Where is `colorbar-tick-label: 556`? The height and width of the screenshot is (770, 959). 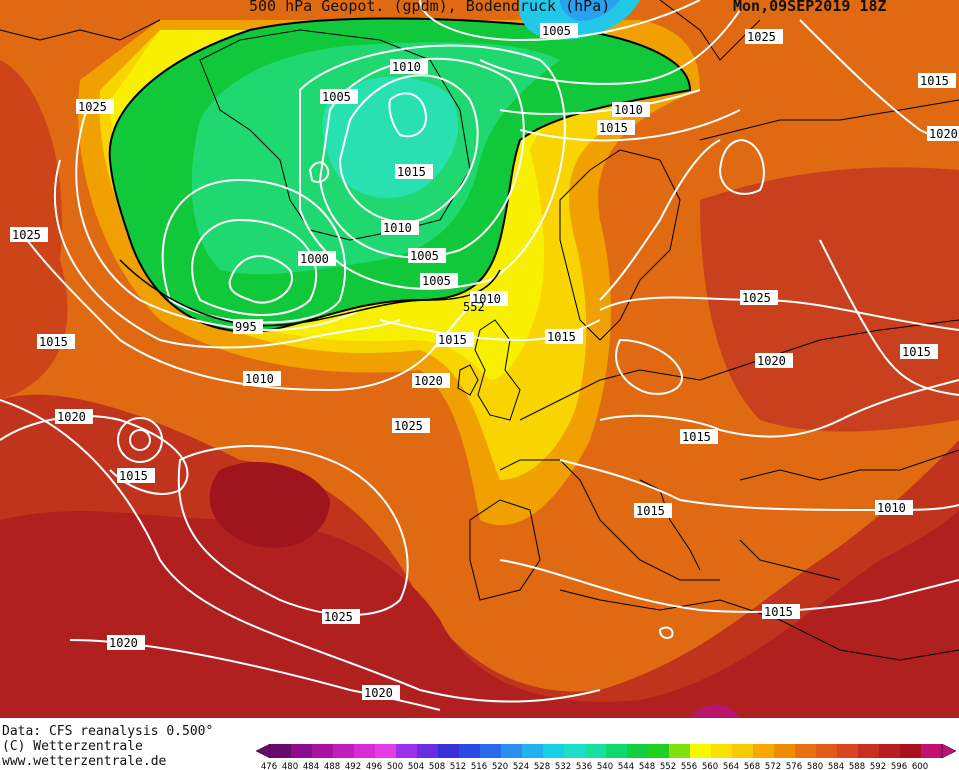
colorbar-tick-label: 556 is located at coordinates (689, 766).